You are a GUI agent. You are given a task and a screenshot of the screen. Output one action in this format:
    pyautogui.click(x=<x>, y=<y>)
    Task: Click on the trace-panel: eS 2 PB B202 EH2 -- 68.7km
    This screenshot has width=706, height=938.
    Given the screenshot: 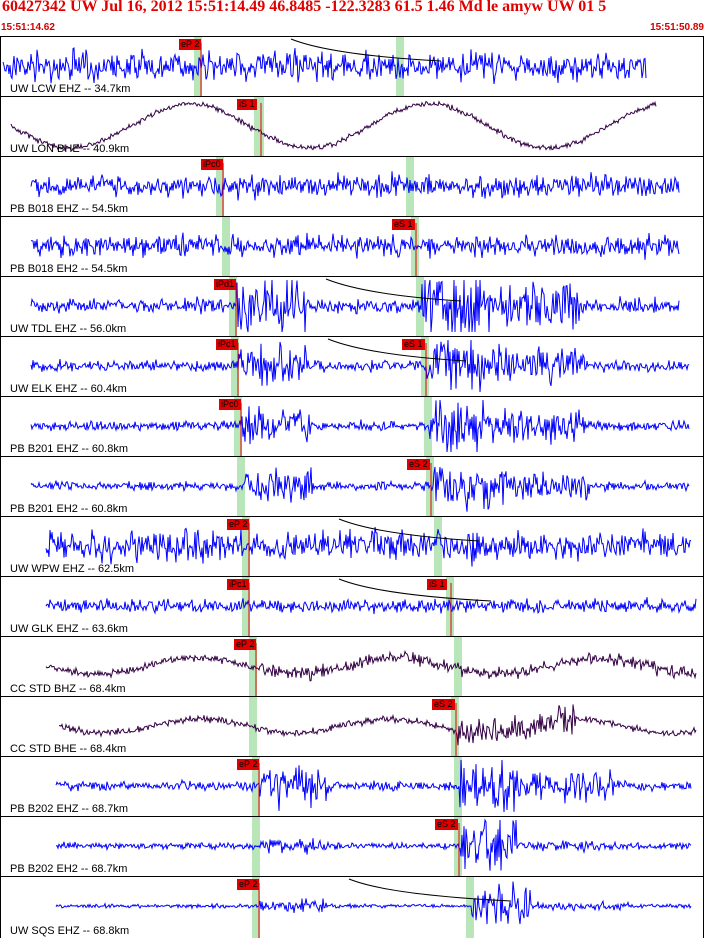 What is the action you would take?
    pyautogui.click(x=352, y=846)
    